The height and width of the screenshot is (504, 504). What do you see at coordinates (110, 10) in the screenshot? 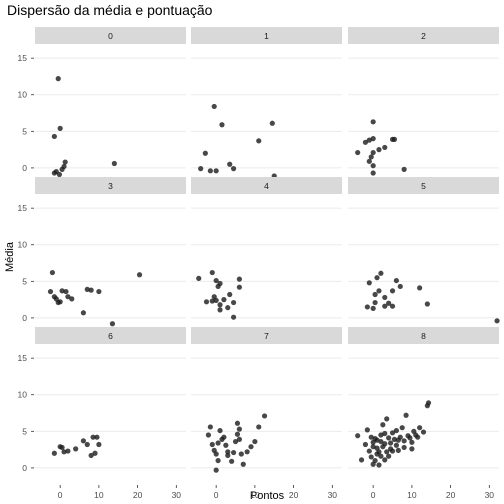
I see `chart-title: Dispersão da média e pontuação` at bounding box center [110, 10].